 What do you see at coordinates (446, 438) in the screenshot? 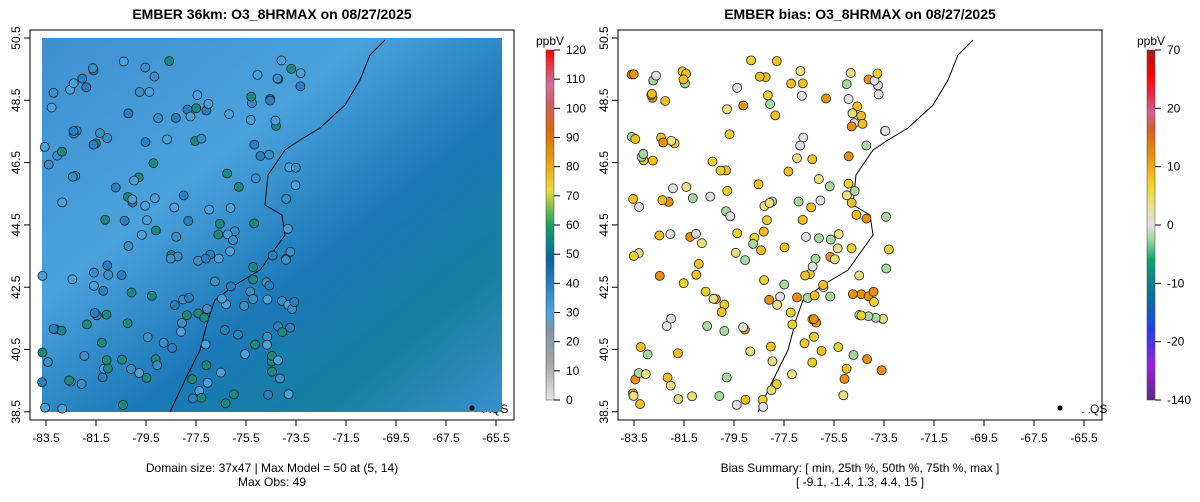
I see `x-tick-label: -67.5` at bounding box center [446, 438].